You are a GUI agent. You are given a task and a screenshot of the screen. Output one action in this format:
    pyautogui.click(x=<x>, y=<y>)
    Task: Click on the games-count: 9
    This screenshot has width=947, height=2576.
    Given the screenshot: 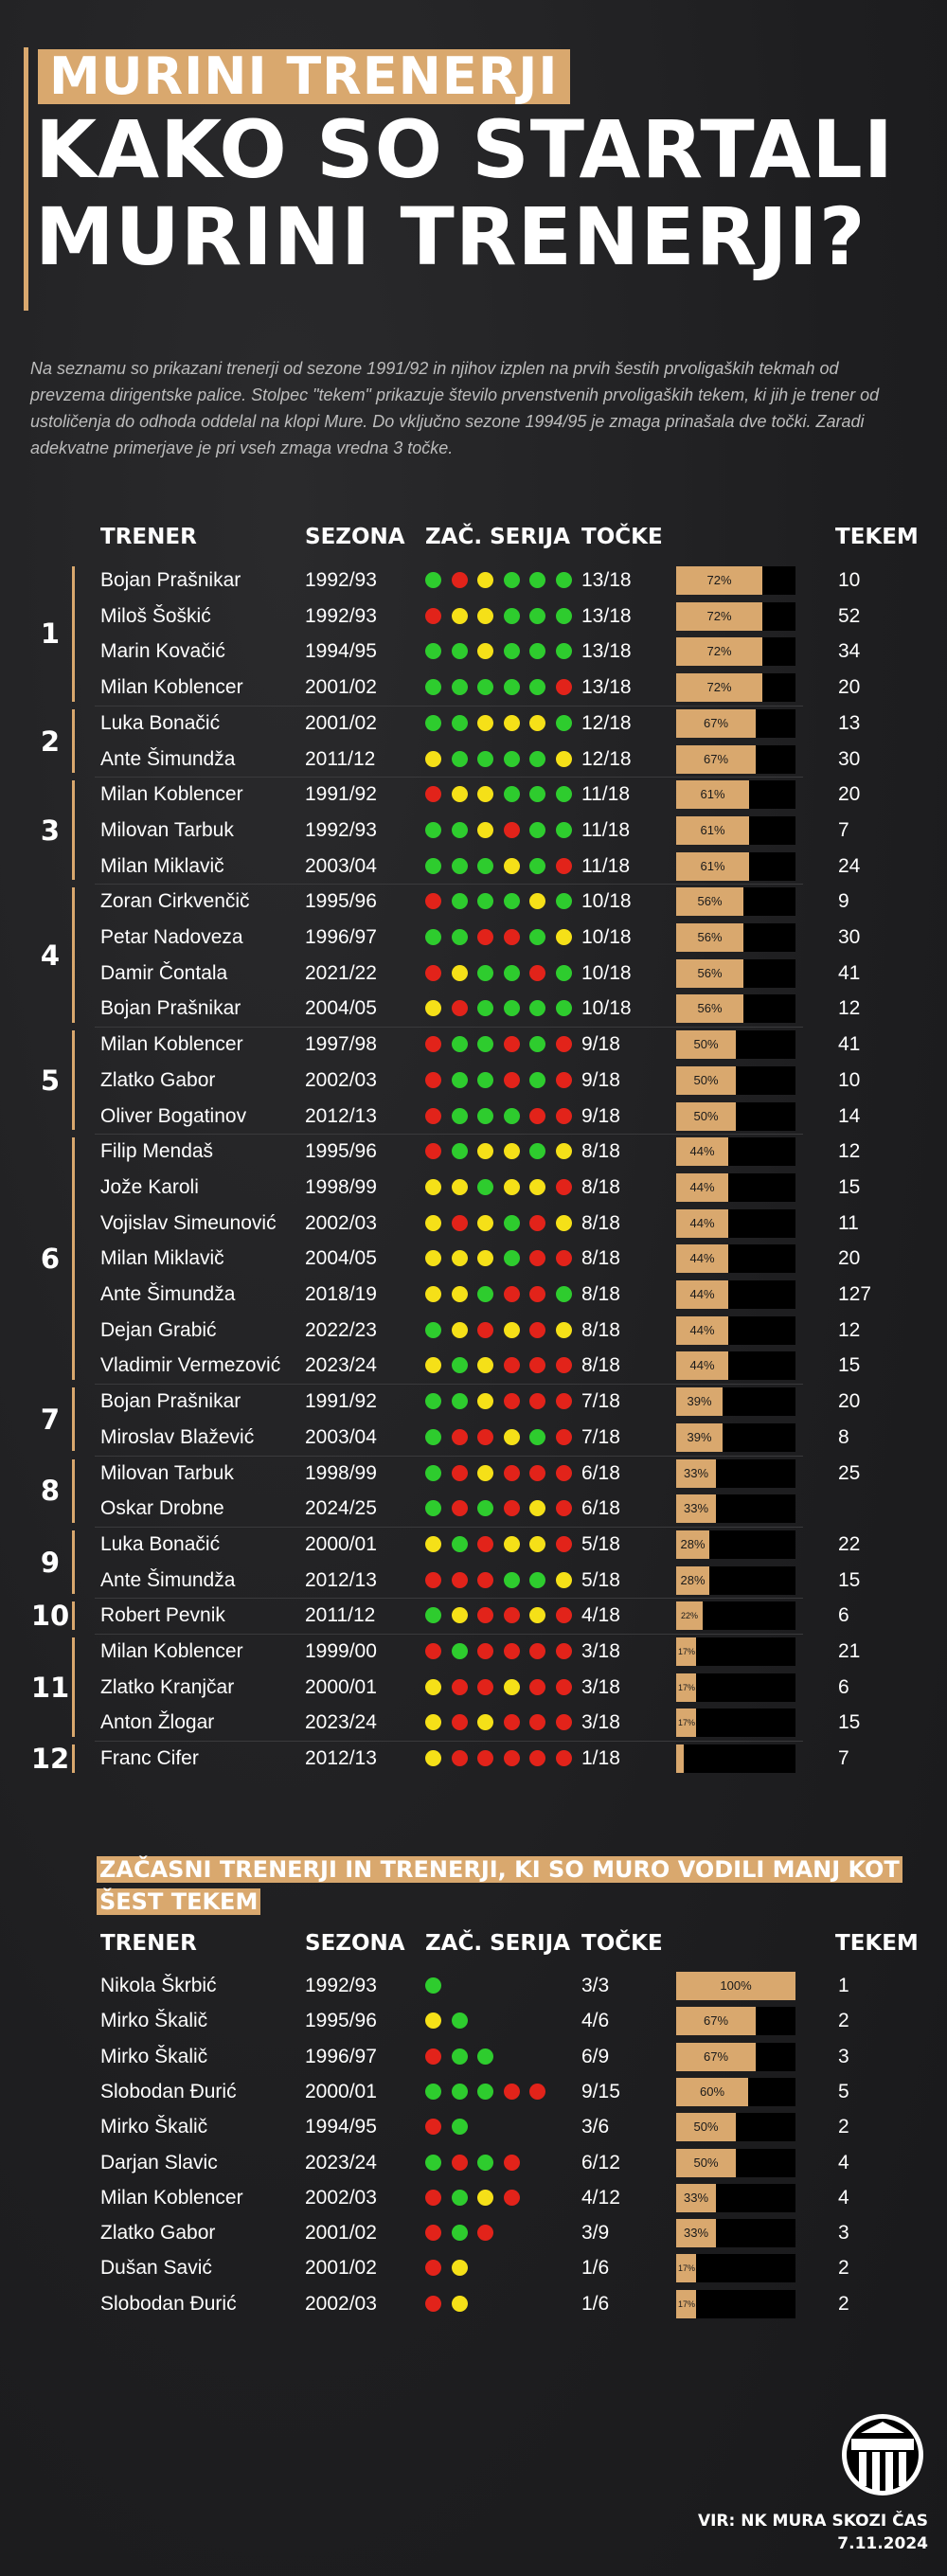 What is the action you would take?
    pyautogui.click(x=843, y=901)
    